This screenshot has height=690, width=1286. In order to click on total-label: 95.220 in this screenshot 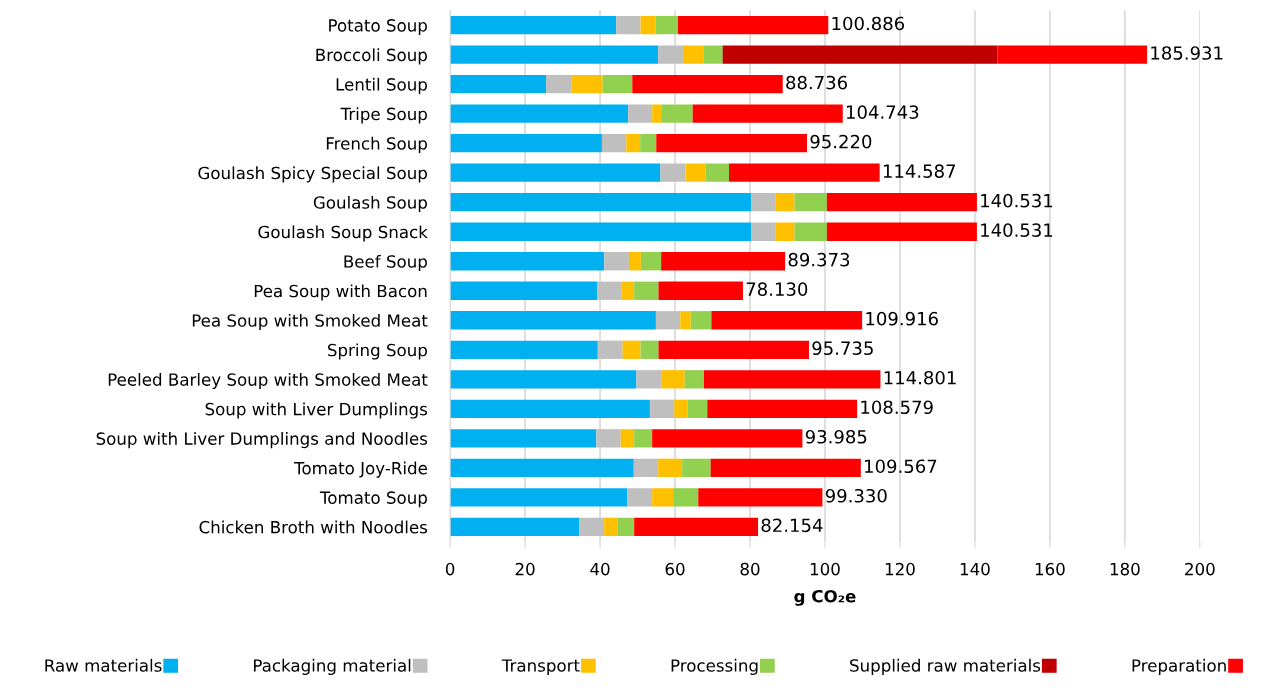, I will do `click(841, 141)`.